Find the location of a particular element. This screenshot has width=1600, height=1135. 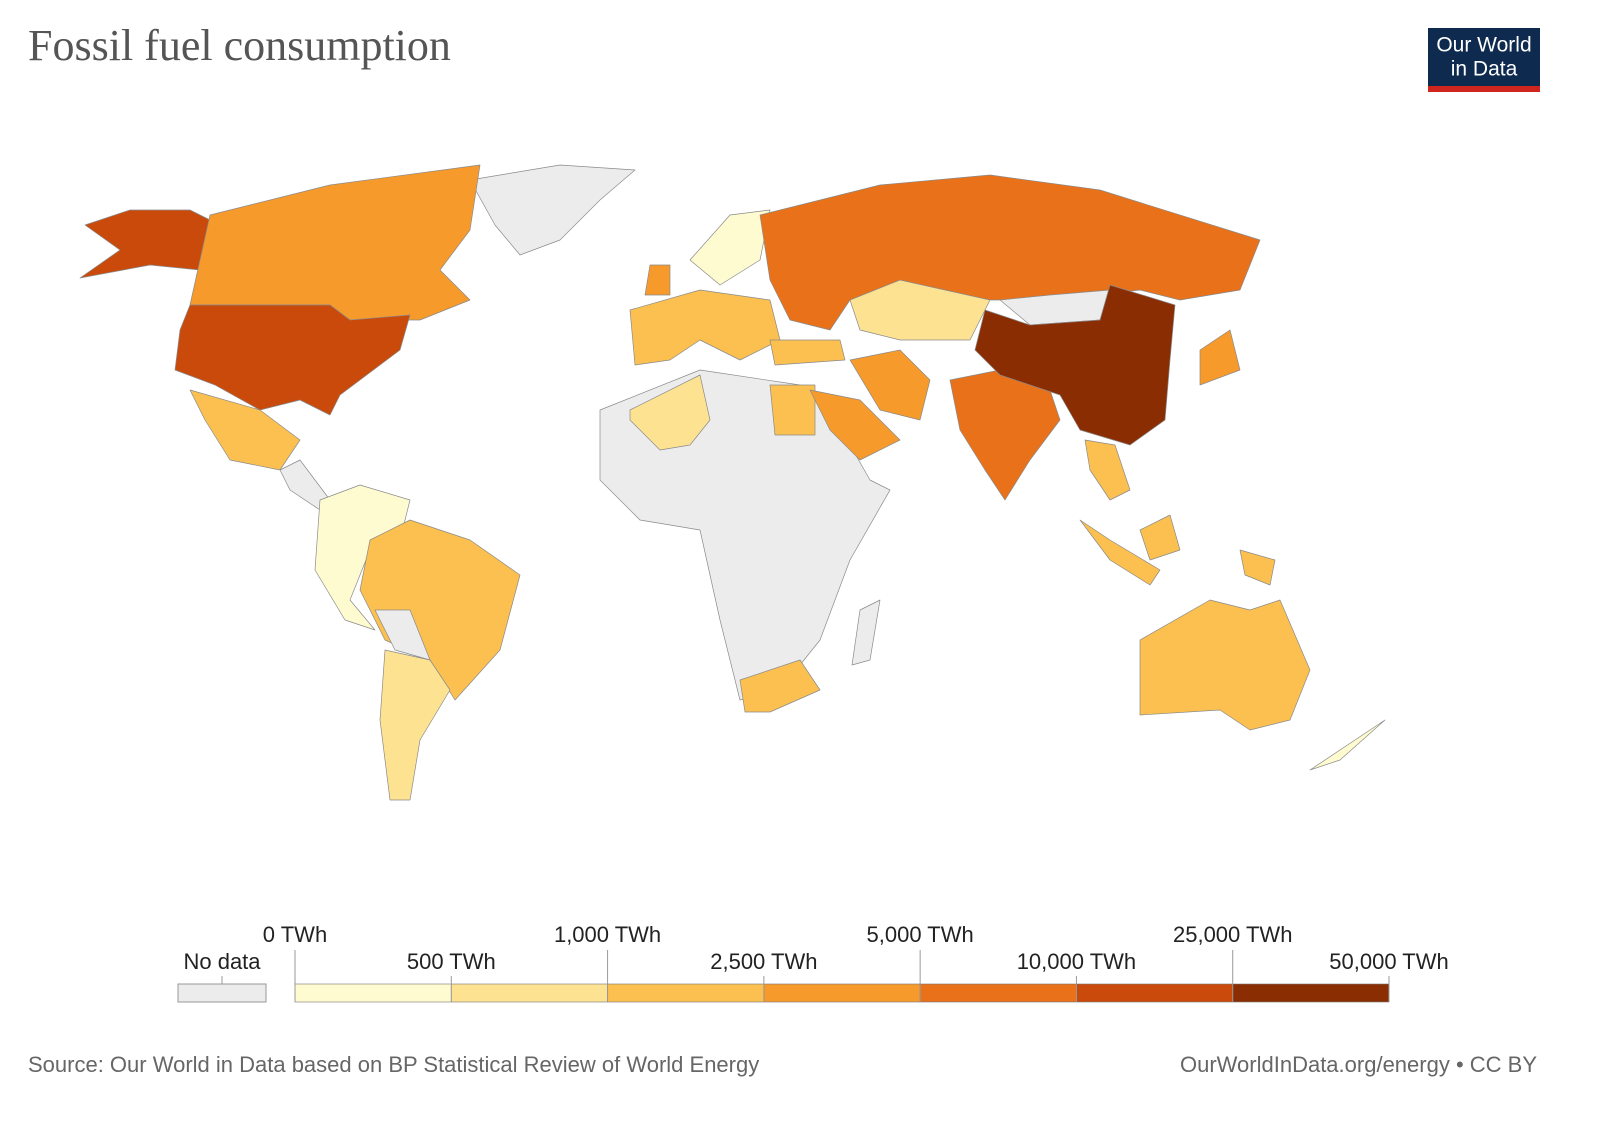

logo-bar is located at coordinates (1484, 89).